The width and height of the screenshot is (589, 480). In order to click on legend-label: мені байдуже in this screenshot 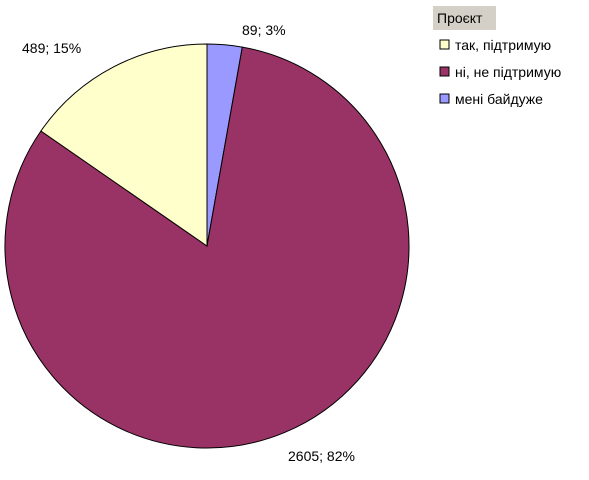, I will do `click(499, 99)`.